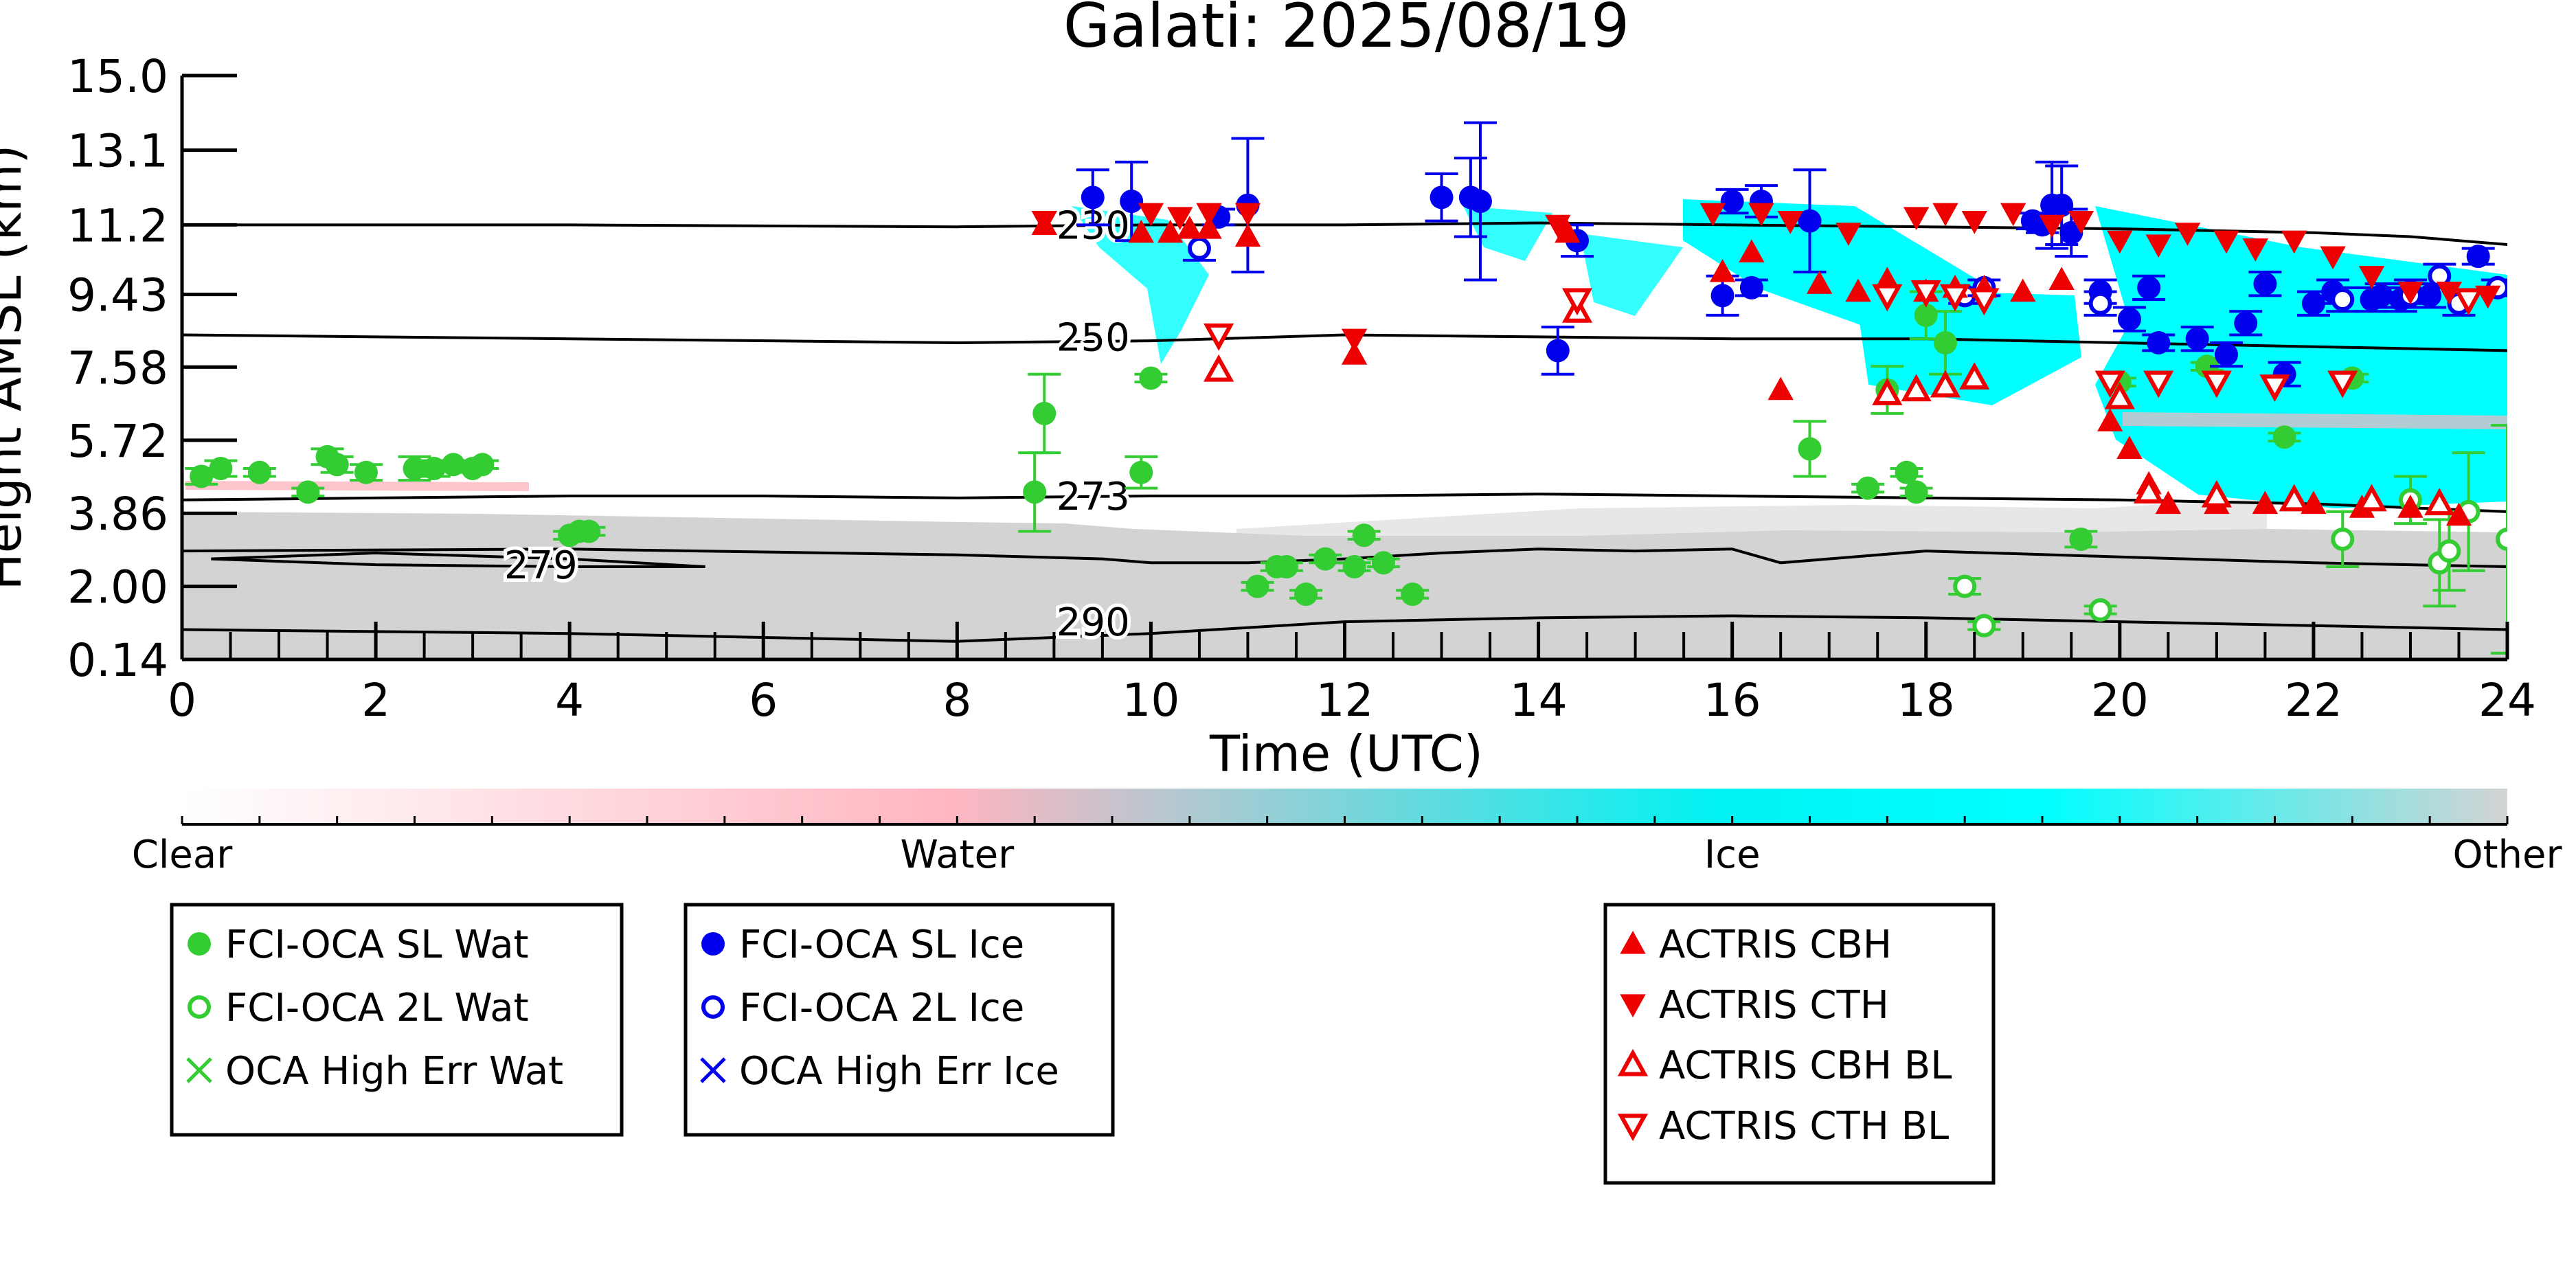 The height and width of the screenshot is (1288, 2576). What do you see at coordinates (2100, 303) in the screenshot?
I see `fci-oca-2l-ice-point` at bounding box center [2100, 303].